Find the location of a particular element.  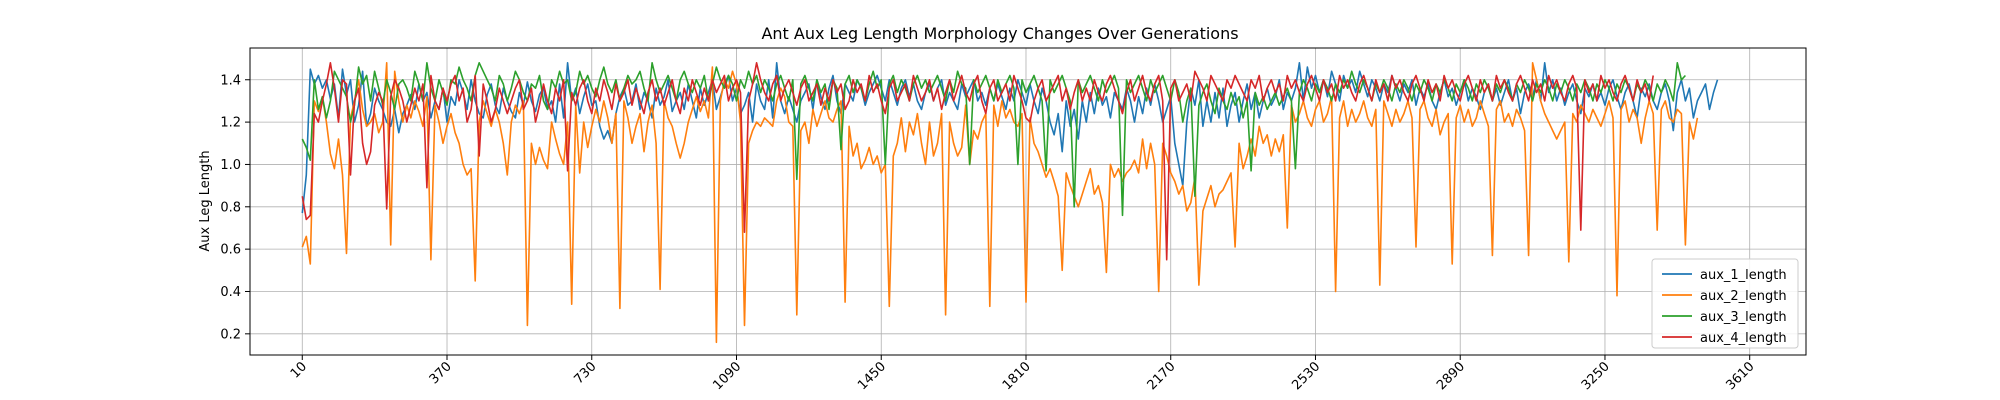

legend-entry-label: aux_2_length is located at coordinates (1743, 296).